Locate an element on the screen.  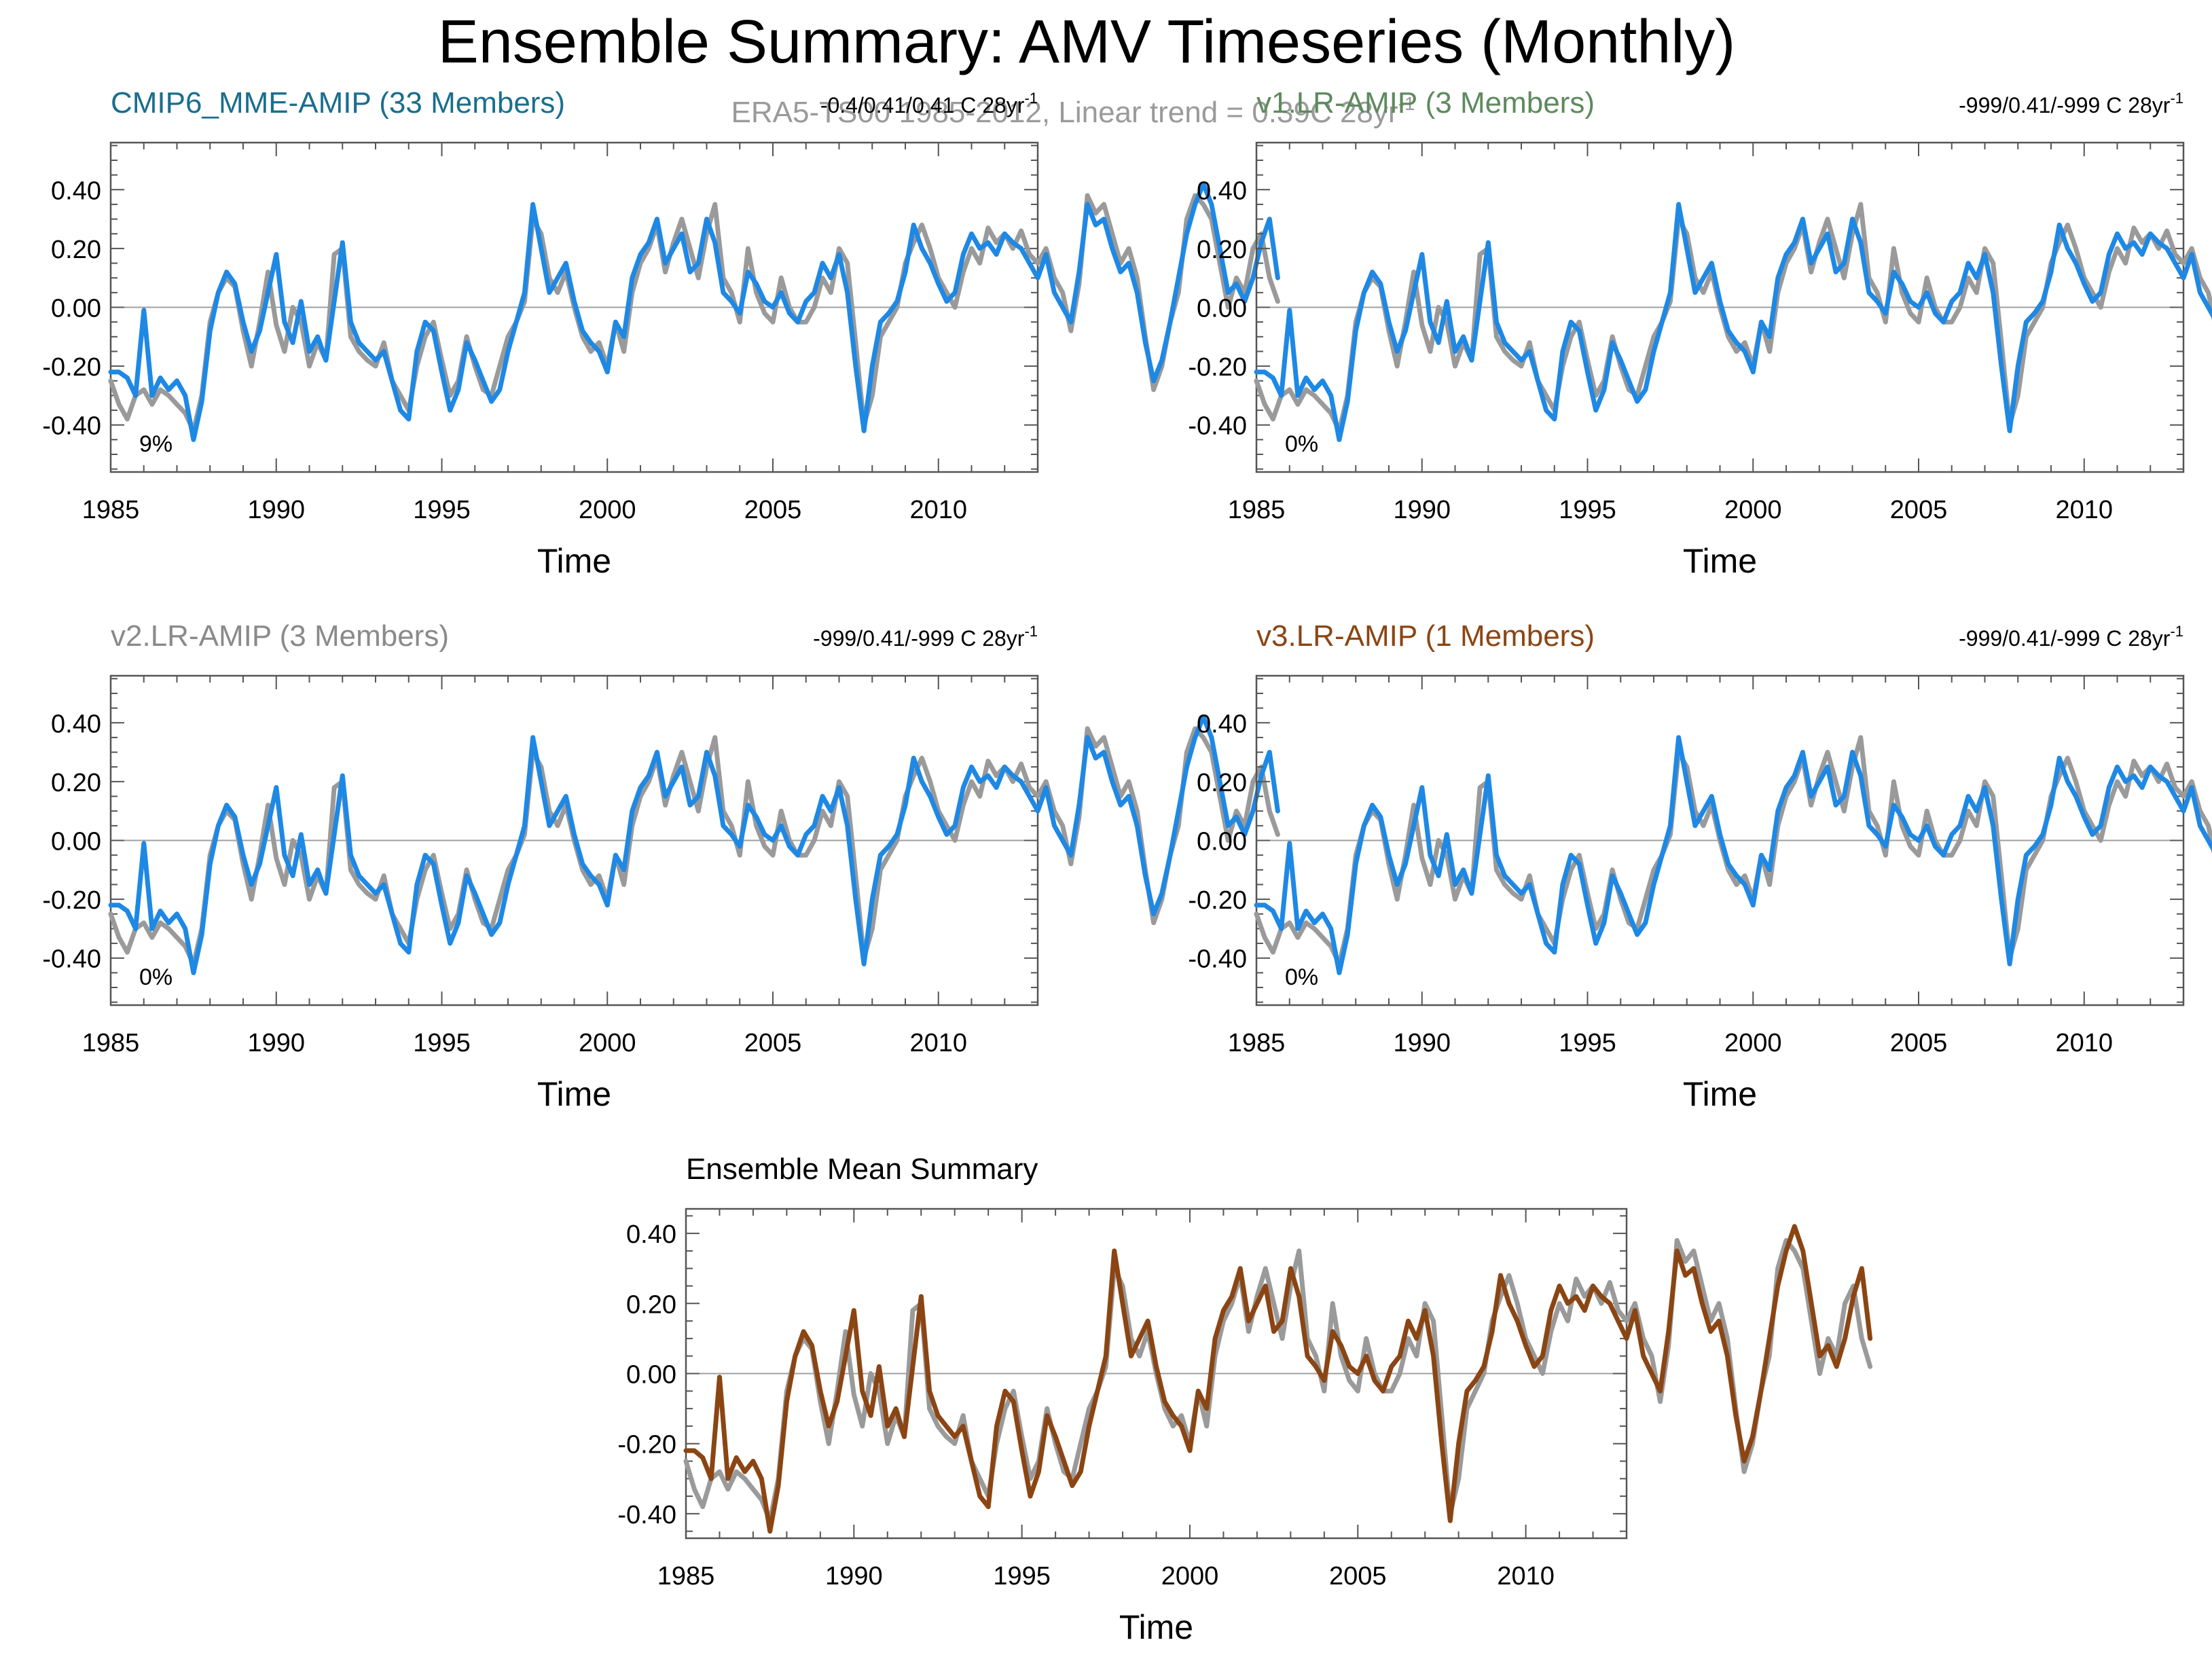
panel-stats: -0.4/0.41/0.41 C 28yr-1 is located at coordinates (929, 103).